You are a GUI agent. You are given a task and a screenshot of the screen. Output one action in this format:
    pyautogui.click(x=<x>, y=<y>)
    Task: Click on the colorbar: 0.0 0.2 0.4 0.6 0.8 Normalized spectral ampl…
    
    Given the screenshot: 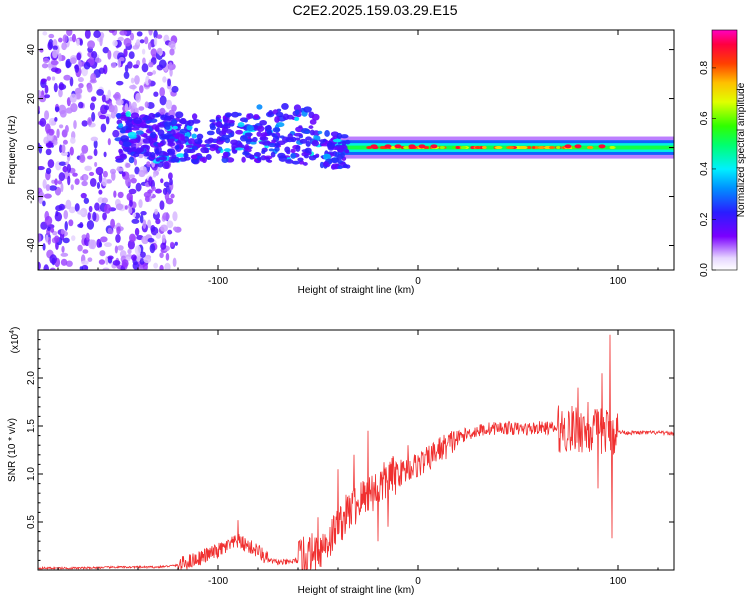 What is the action you would take?
    pyautogui.click(x=723, y=153)
    